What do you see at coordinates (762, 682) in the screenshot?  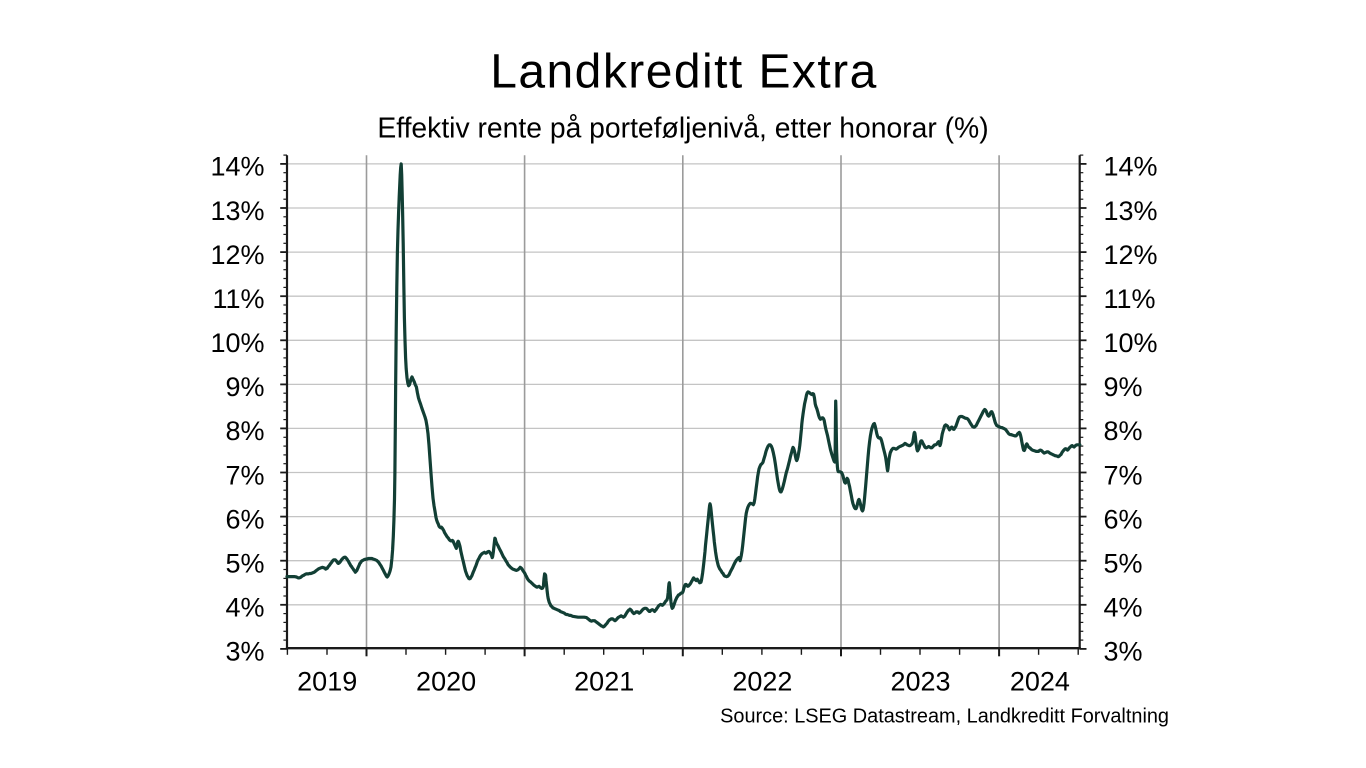 I see `svg-text: 2022` at bounding box center [762, 682].